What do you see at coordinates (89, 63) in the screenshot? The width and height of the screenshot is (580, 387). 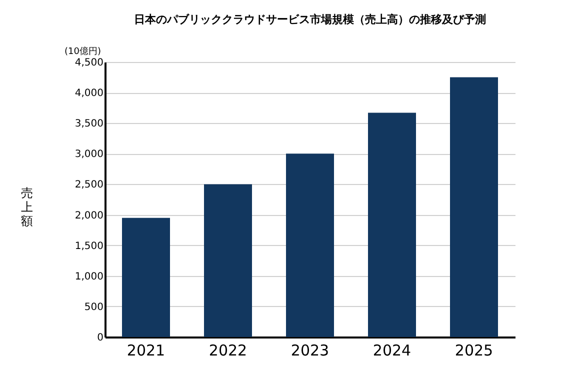 I see `y-tick-label: 4,500` at bounding box center [89, 63].